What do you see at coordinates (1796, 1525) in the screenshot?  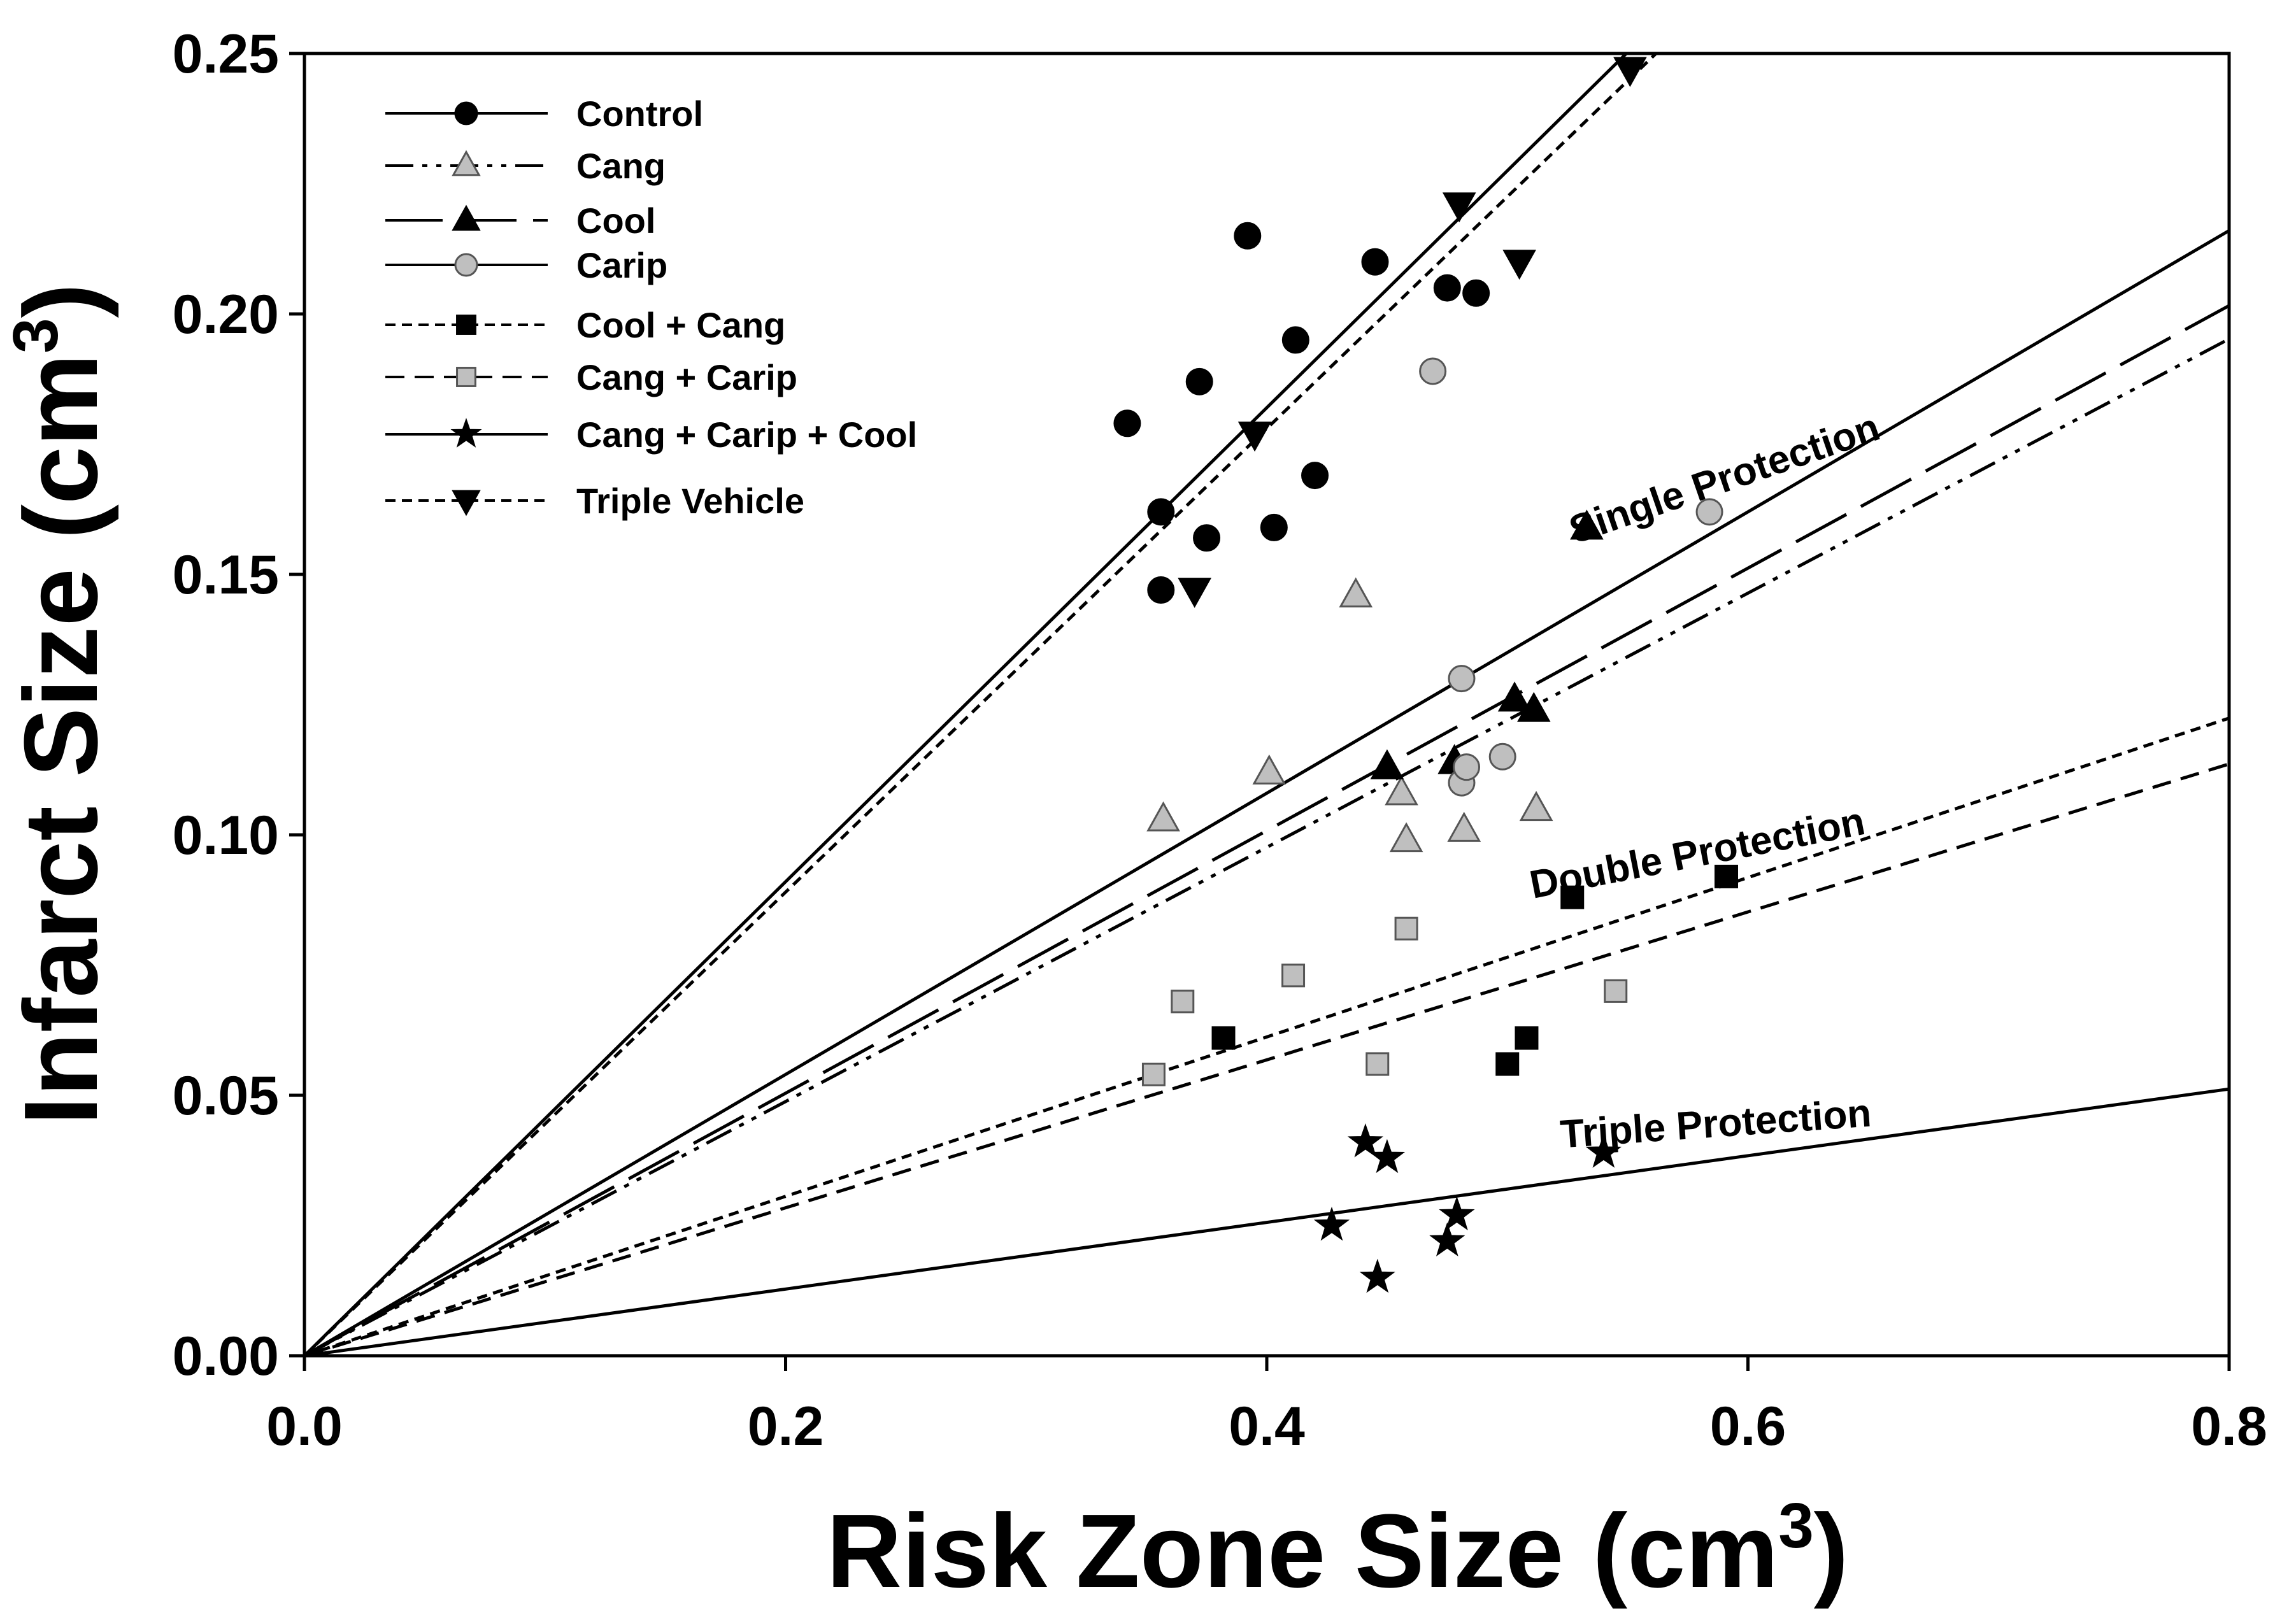 I see `x-axis-title-superscript: 3` at bounding box center [1796, 1525].